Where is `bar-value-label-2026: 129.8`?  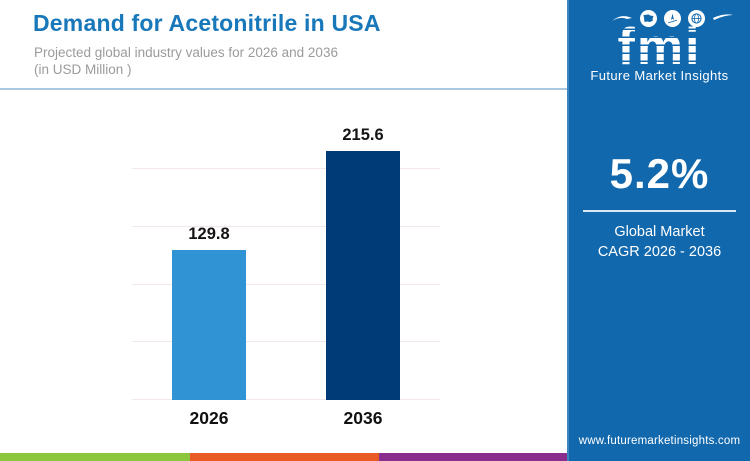 bar-value-label-2026: 129.8 is located at coordinates (209, 234).